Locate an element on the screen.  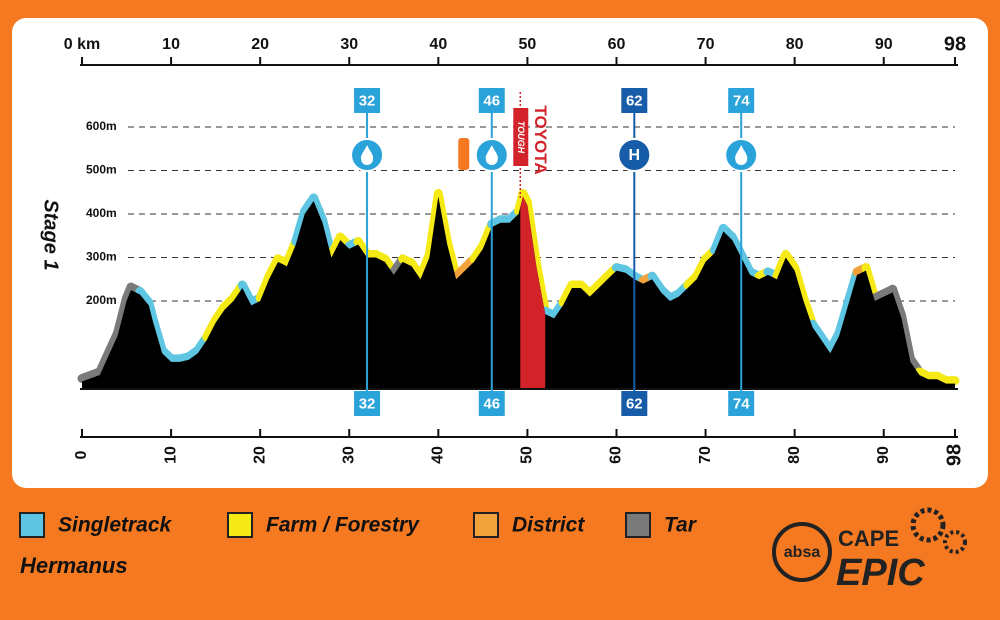
toyota-label: TOYOTA is located at coordinates (540, 139).